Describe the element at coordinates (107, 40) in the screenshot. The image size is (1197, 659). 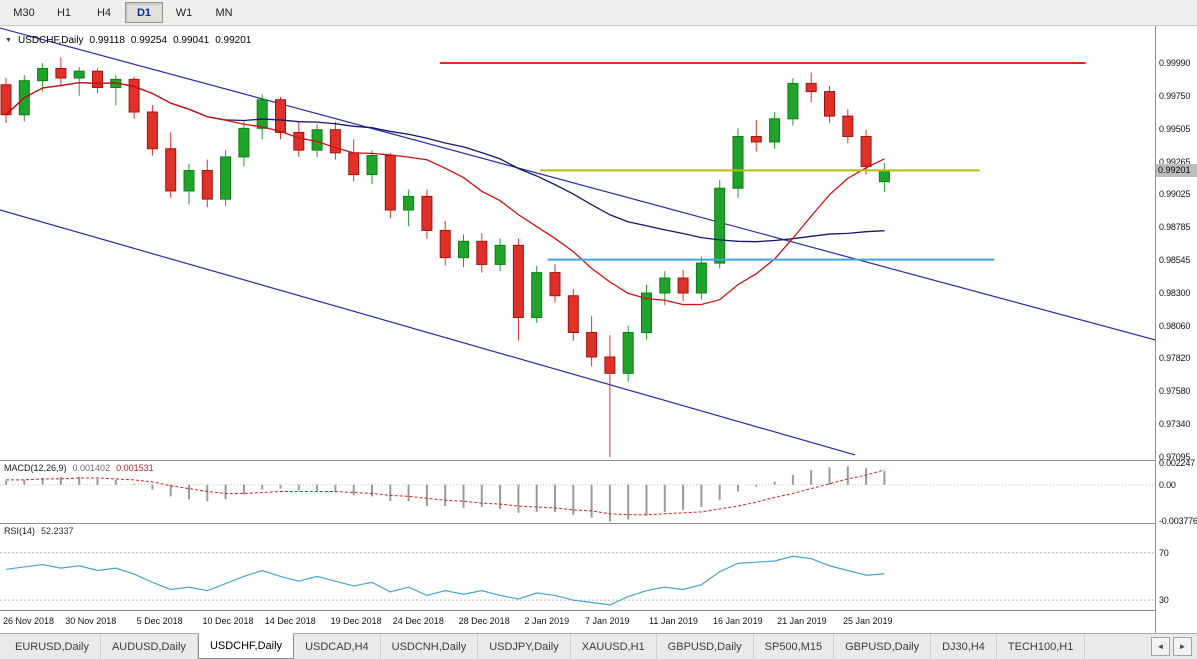
I see `chart-open-value: 0.99118` at that location.